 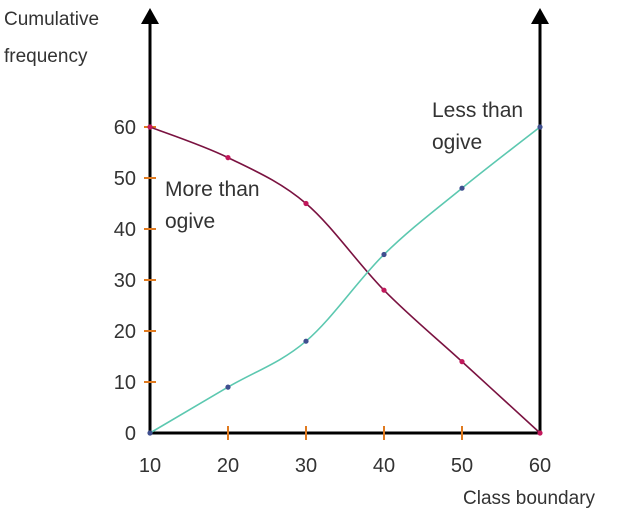 I want to click on y-axis-left-arrow, so click(x=150, y=16).